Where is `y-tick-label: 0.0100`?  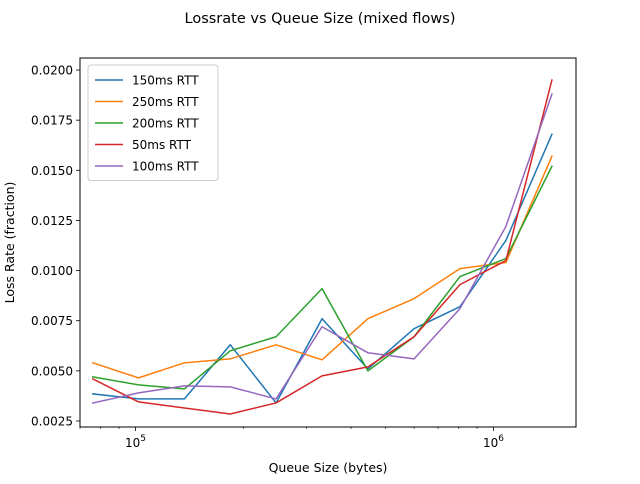
y-tick-label: 0.0100 is located at coordinates (52, 271).